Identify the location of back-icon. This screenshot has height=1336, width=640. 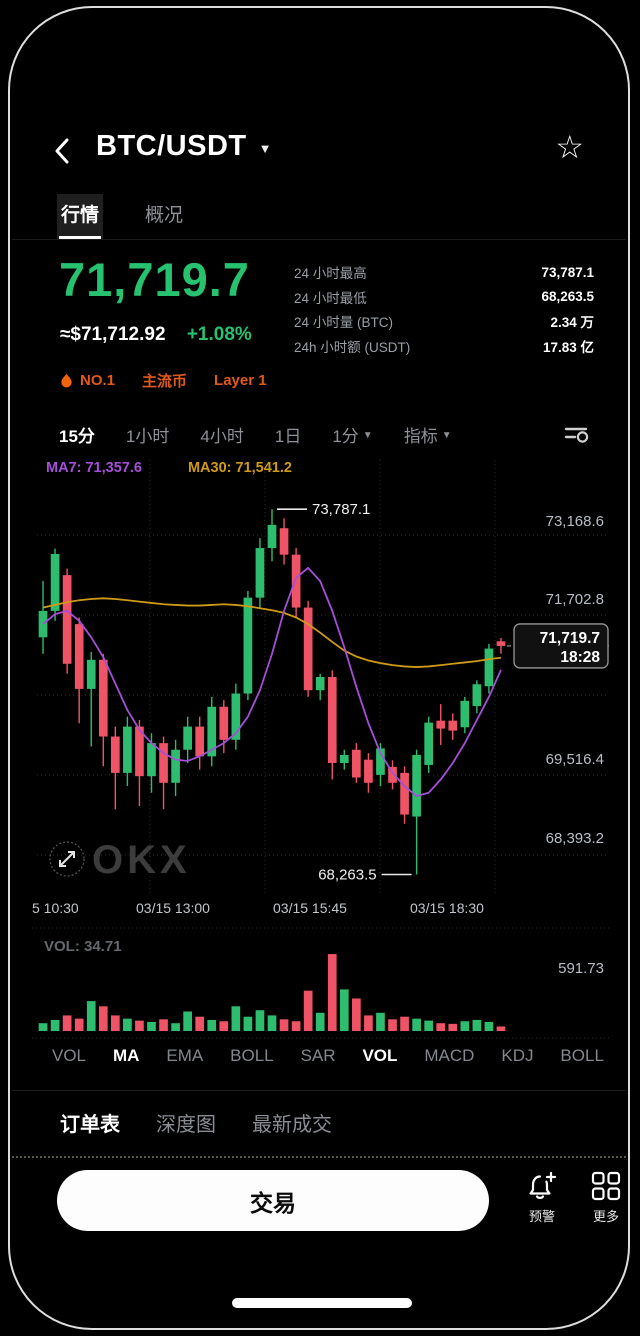
(62, 151).